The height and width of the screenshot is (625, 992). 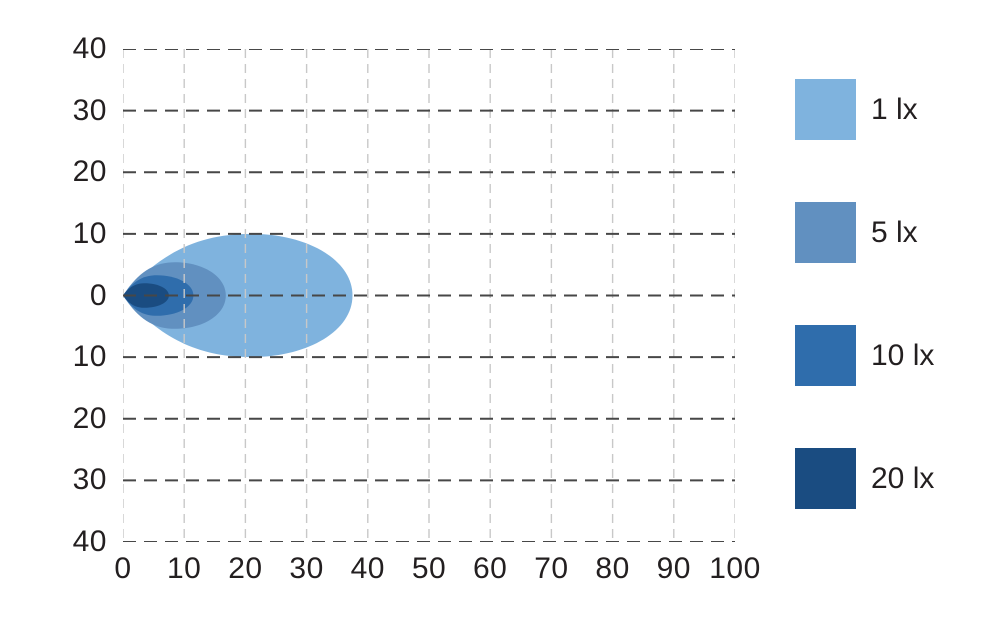 What do you see at coordinates (673, 568) in the screenshot?
I see `x-tick-label: 90` at bounding box center [673, 568].